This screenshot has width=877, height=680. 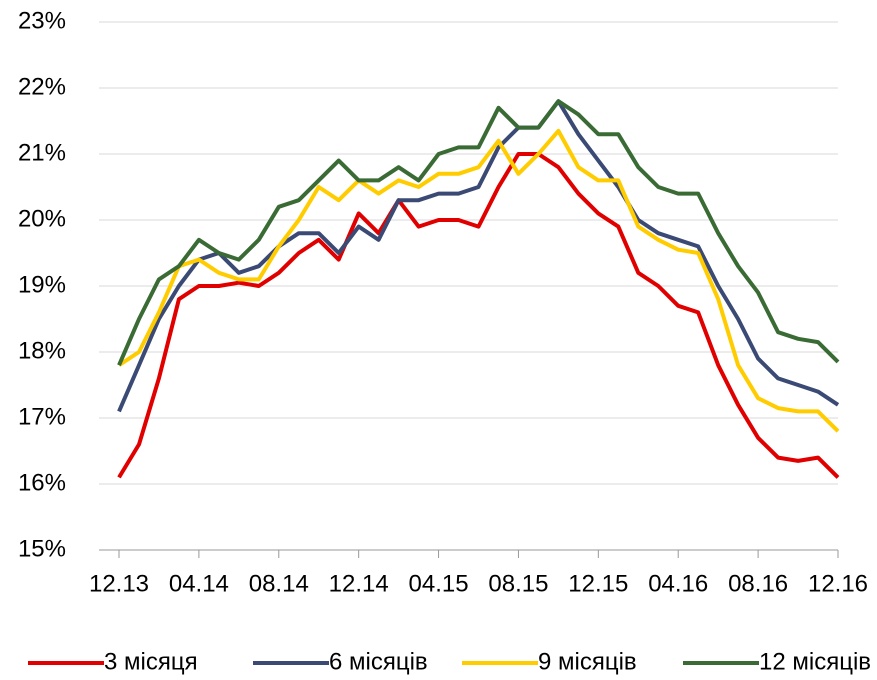 I want to click on y-tick-label: 21%, so click(x=42, y=152).